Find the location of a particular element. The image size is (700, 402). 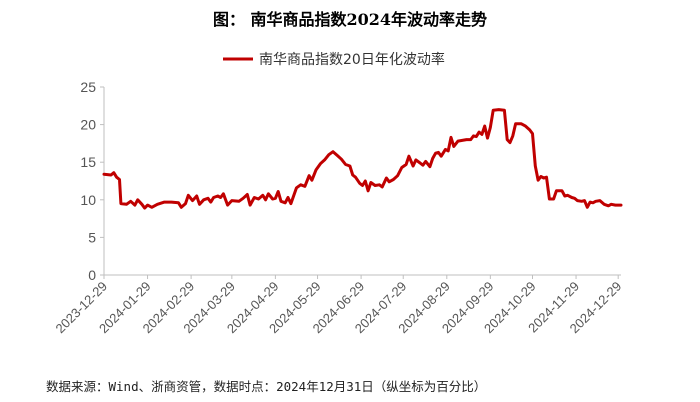

y-tick-label: 0 is located at coordinates (92, 275).